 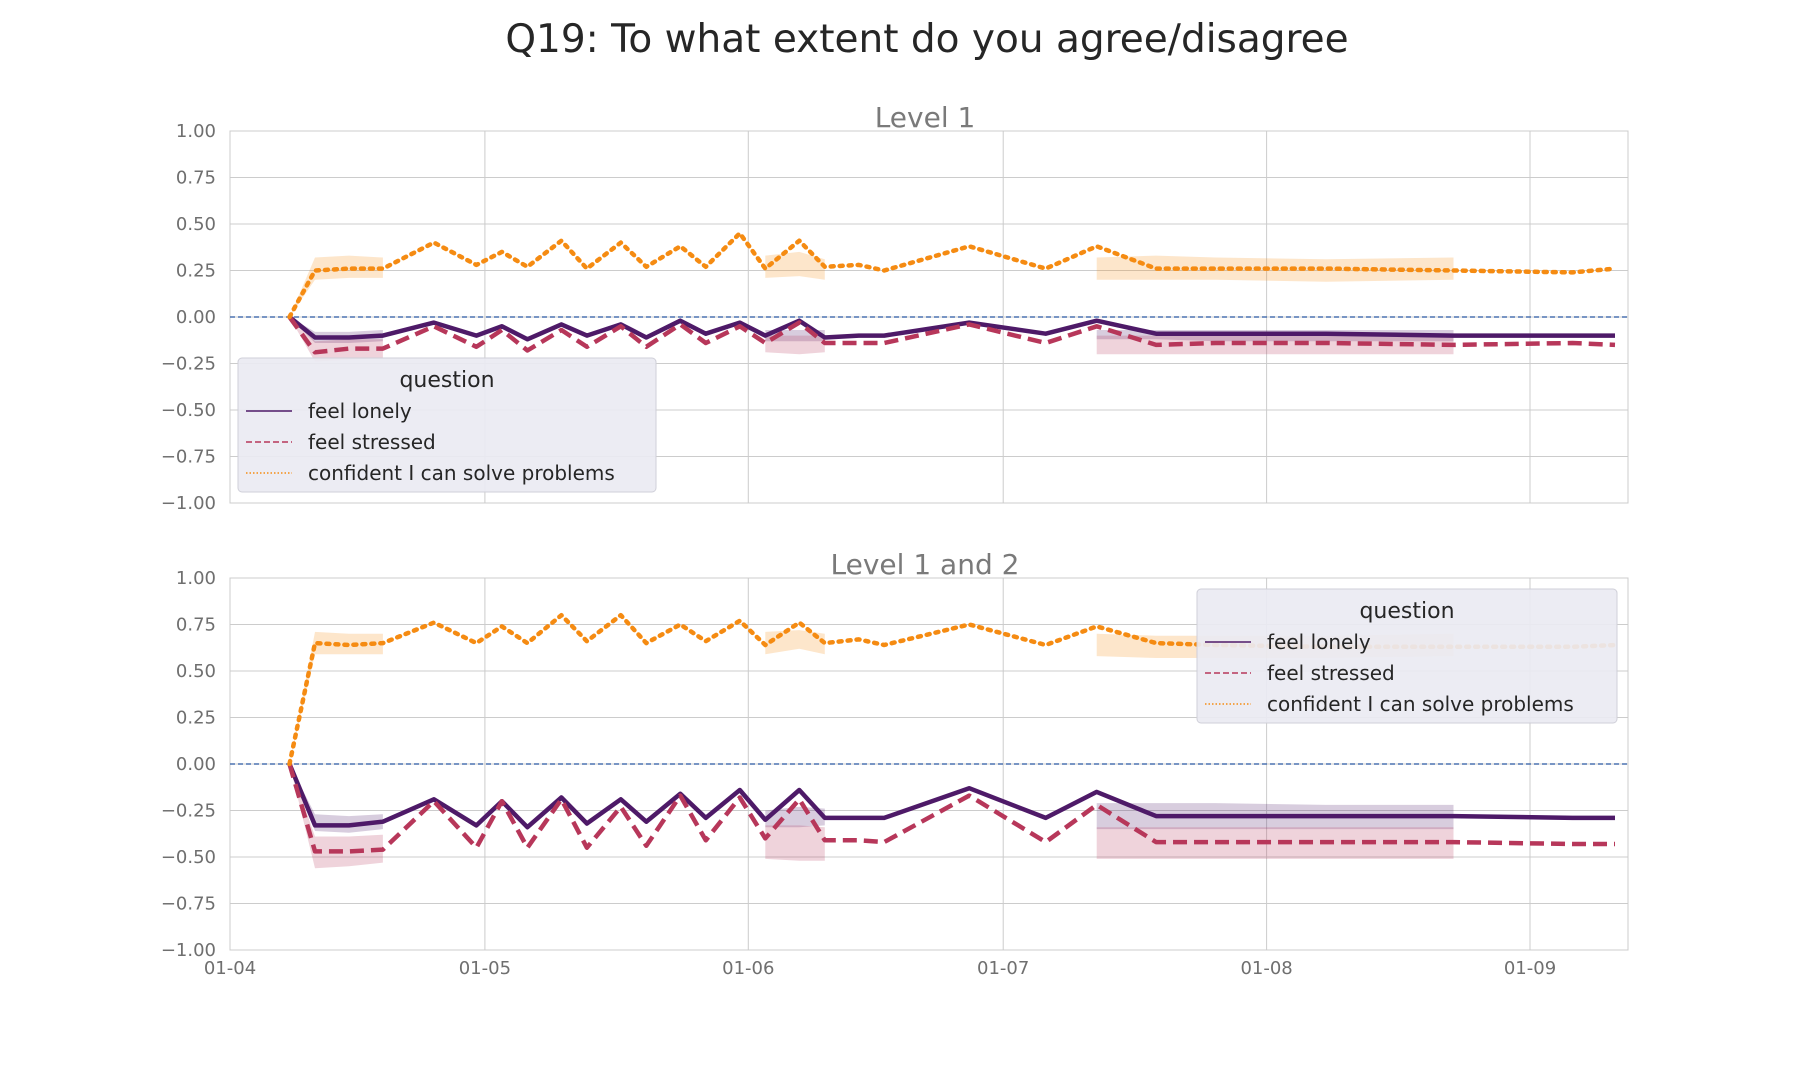 I want to click on subplot-title: Level 1, so click(x=925, y=117).